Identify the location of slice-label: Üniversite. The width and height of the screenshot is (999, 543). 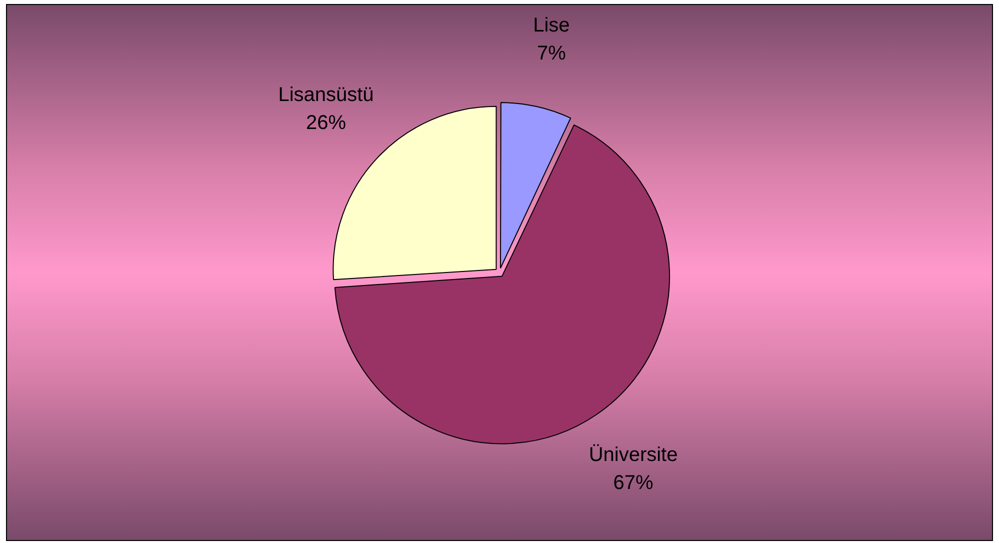
(633, 455).